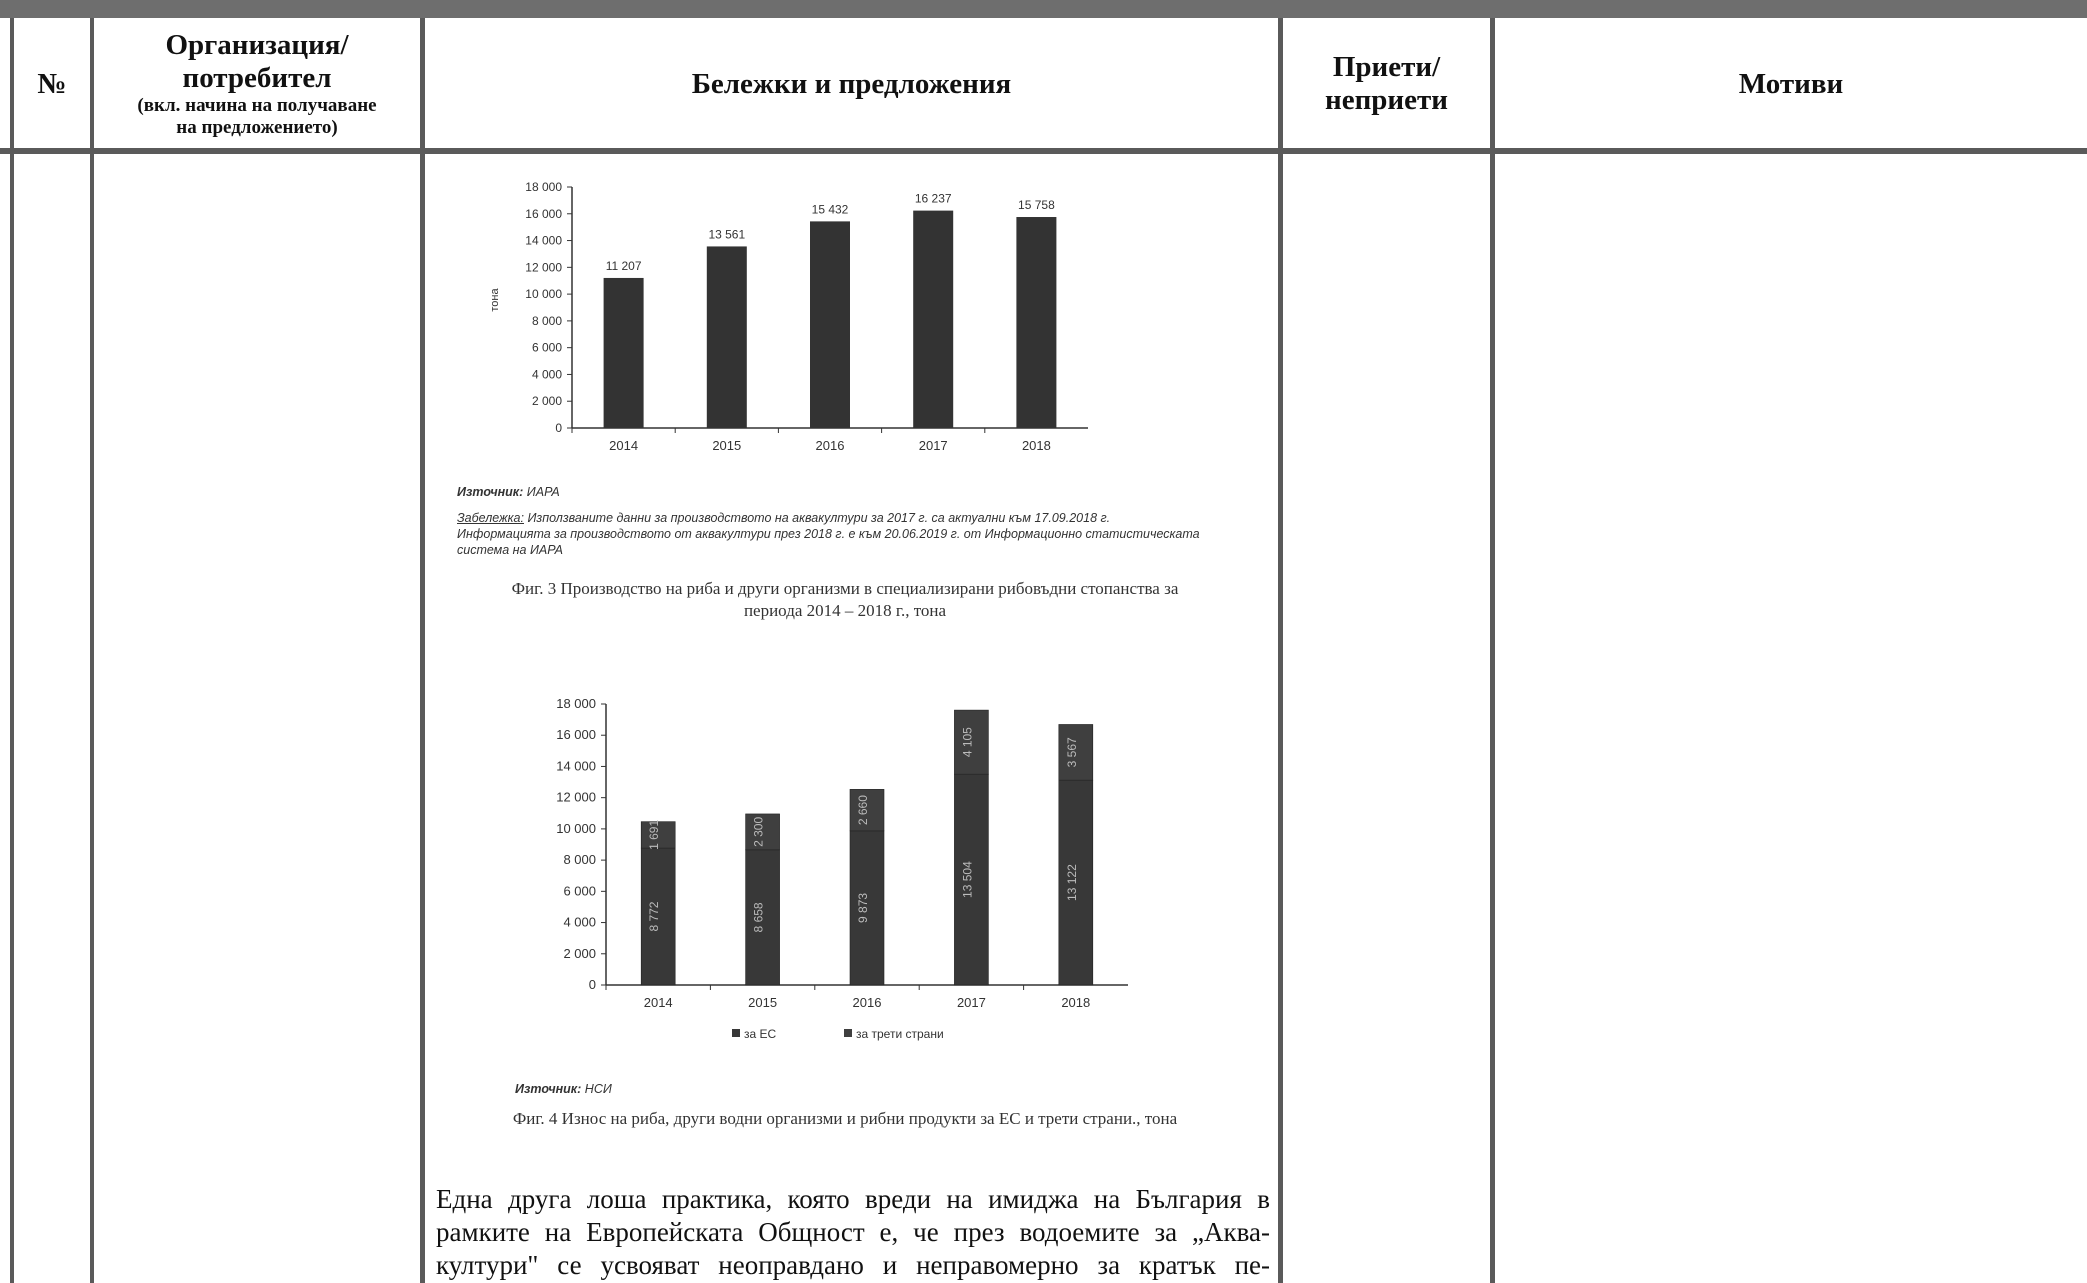 The height and width of the screenshot is (1283, 2087). I want to click on figure-3-note-line3: система на ИАРА, so click(510, 550).